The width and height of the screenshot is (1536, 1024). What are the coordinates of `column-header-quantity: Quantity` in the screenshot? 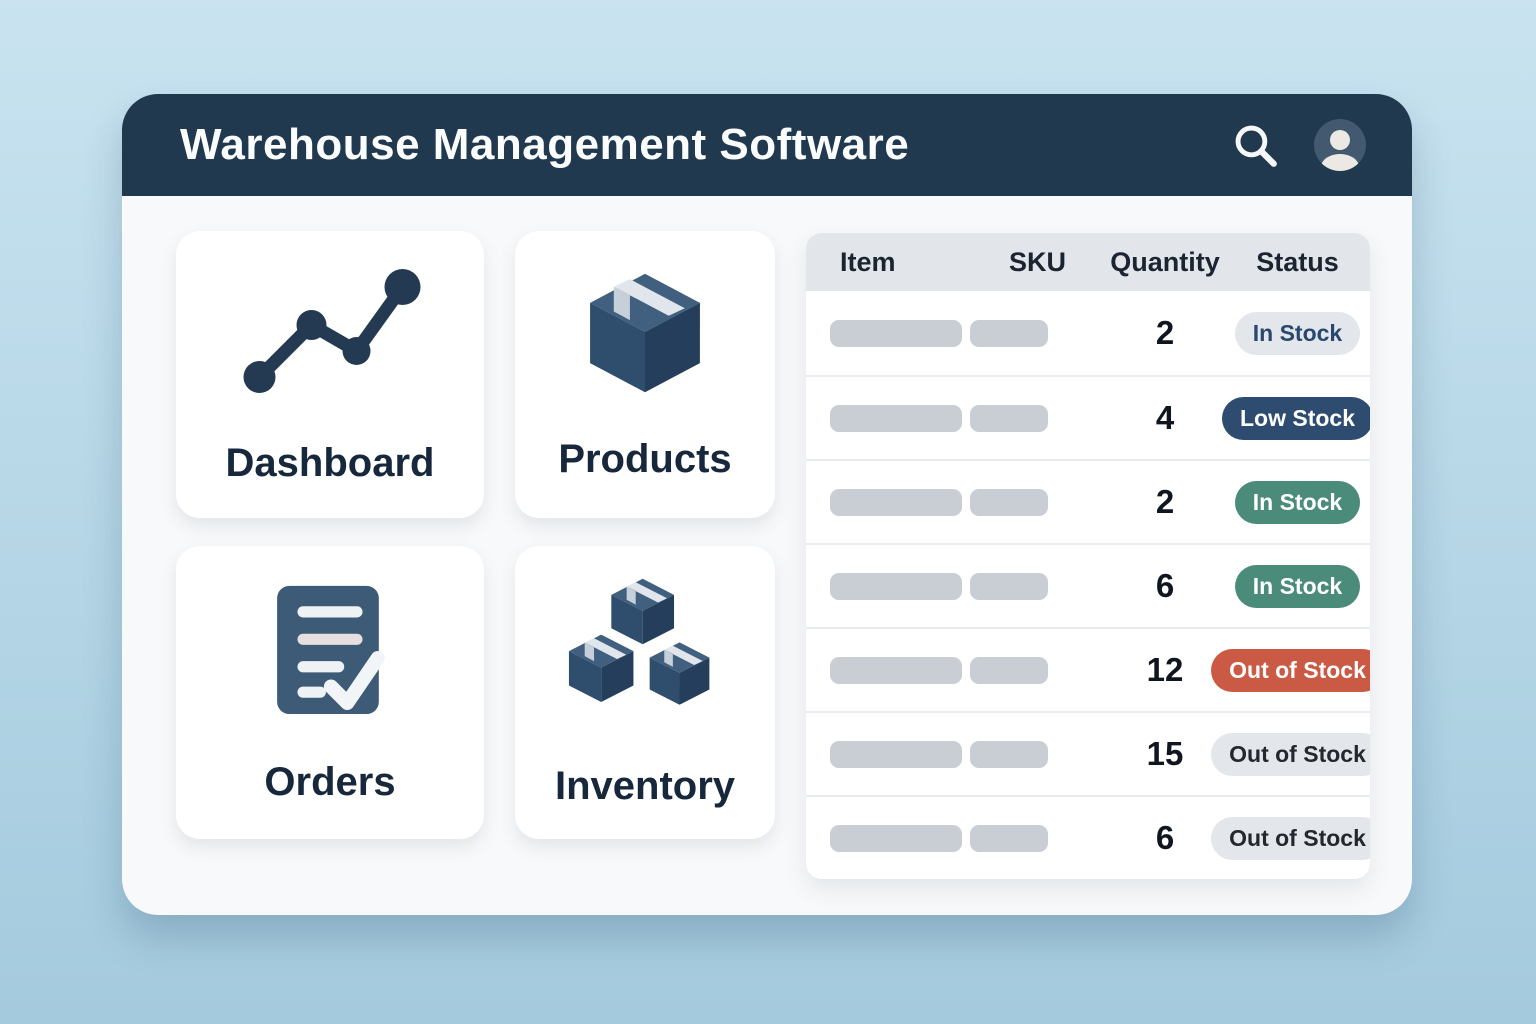 It's located at (1165, 261).